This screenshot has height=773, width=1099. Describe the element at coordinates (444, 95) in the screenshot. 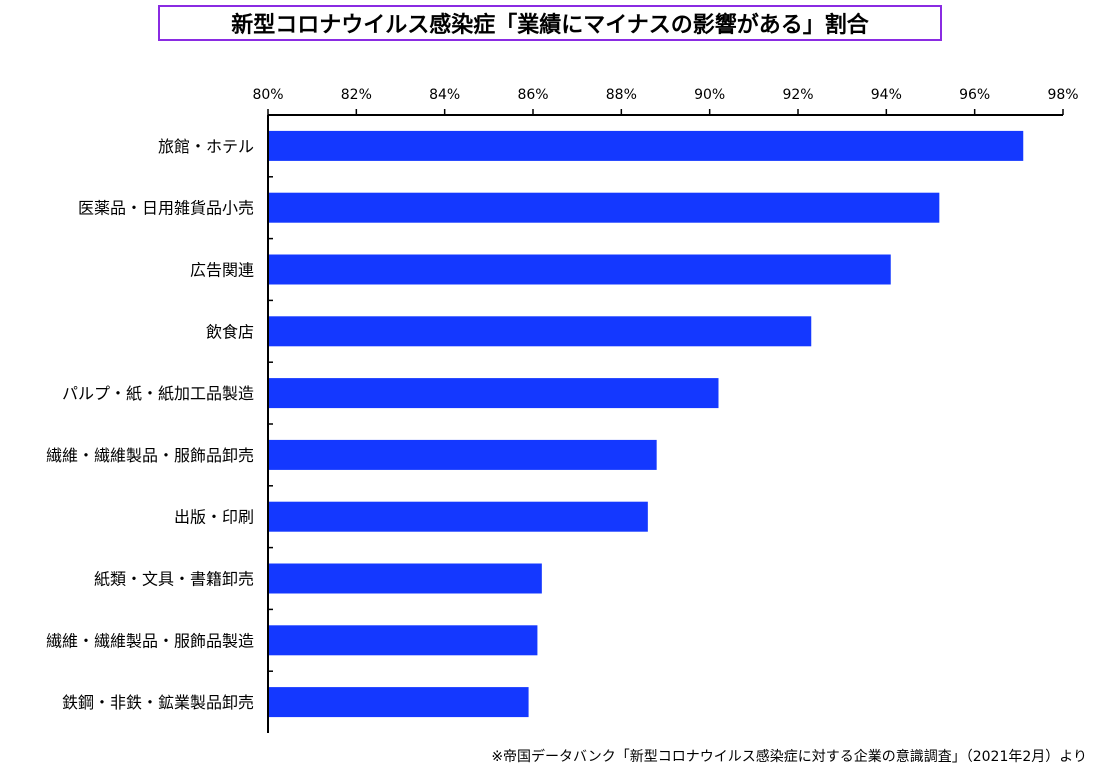

I see `x-tick-label: 84%` at that location.